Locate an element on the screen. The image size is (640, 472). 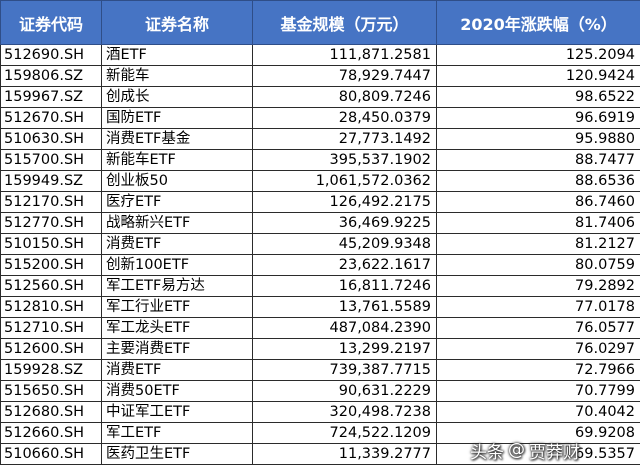
cell-fund-scale: 28,450.0379 is located at coordinates (344, 118).